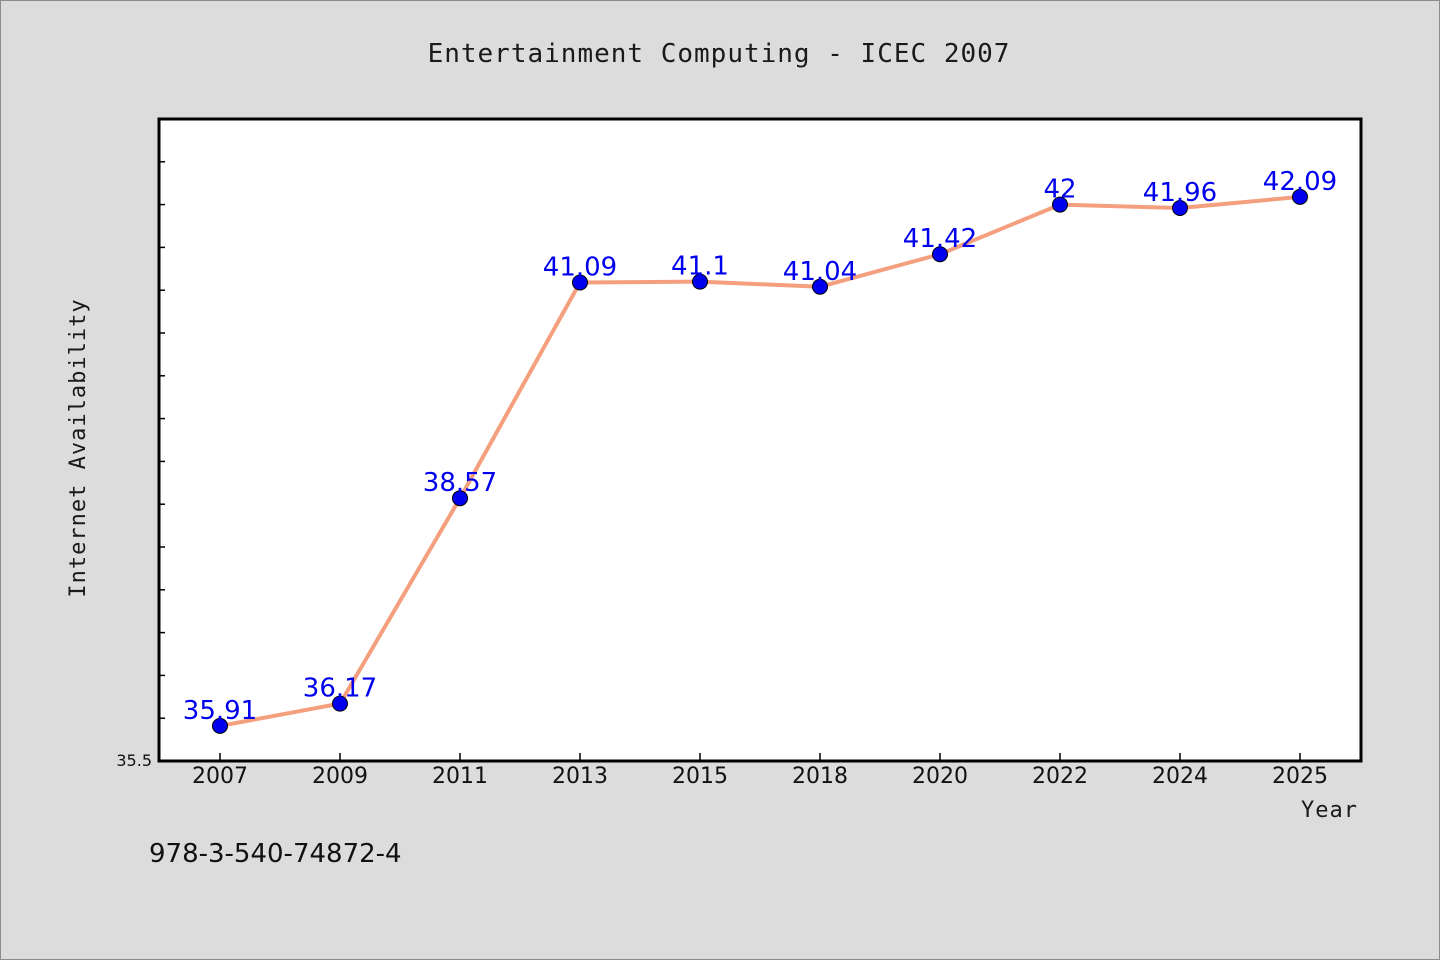  Describe the element at coordinates (760, 771) in the screenshot. I see `x-axis-ticks: 2007 2009 2011 2013 2015 2018 2020 2022 2024 2025` at that location.